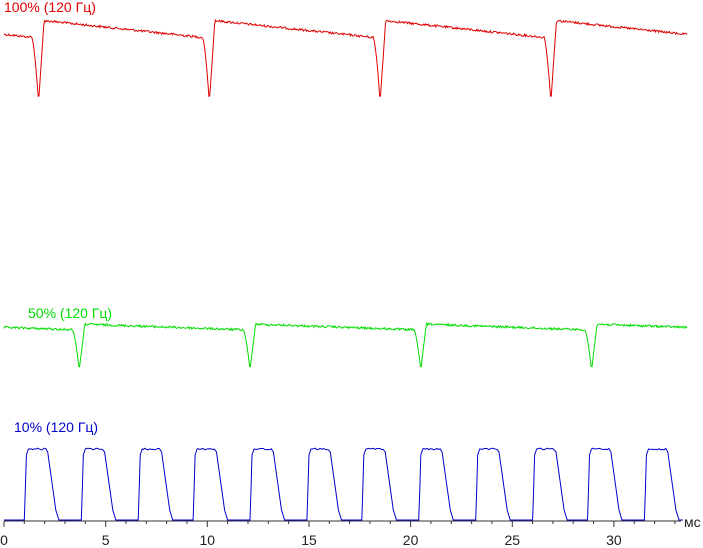 The width and height of the screenshot is (703, 548). I want to click on x-tick-label: 20, so click(411, 540).